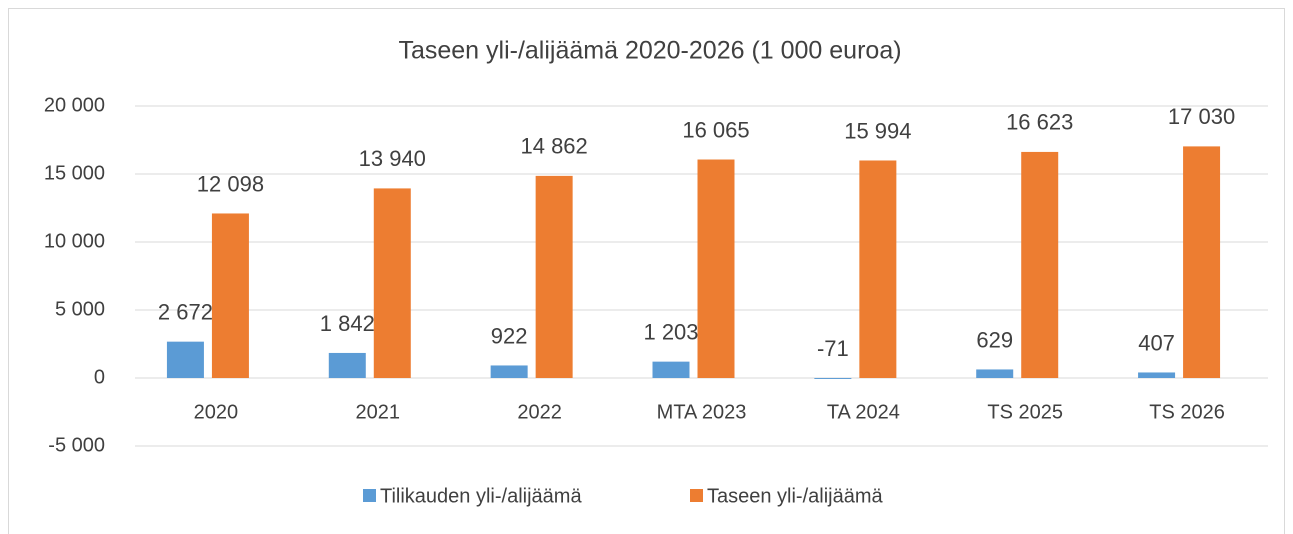  Describe the element at coordinates (185, 311) in the screenshot. I see `data-label: 2 672` at that location.